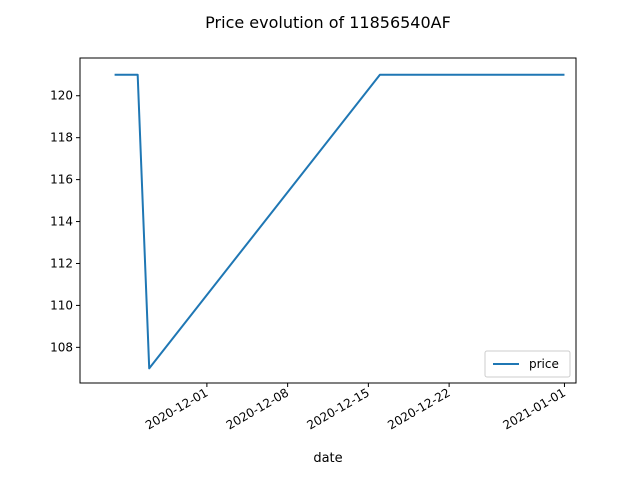 This screenshot has width=640, height=480. I want to click on y-tick-label: 114, so click(61, 222).